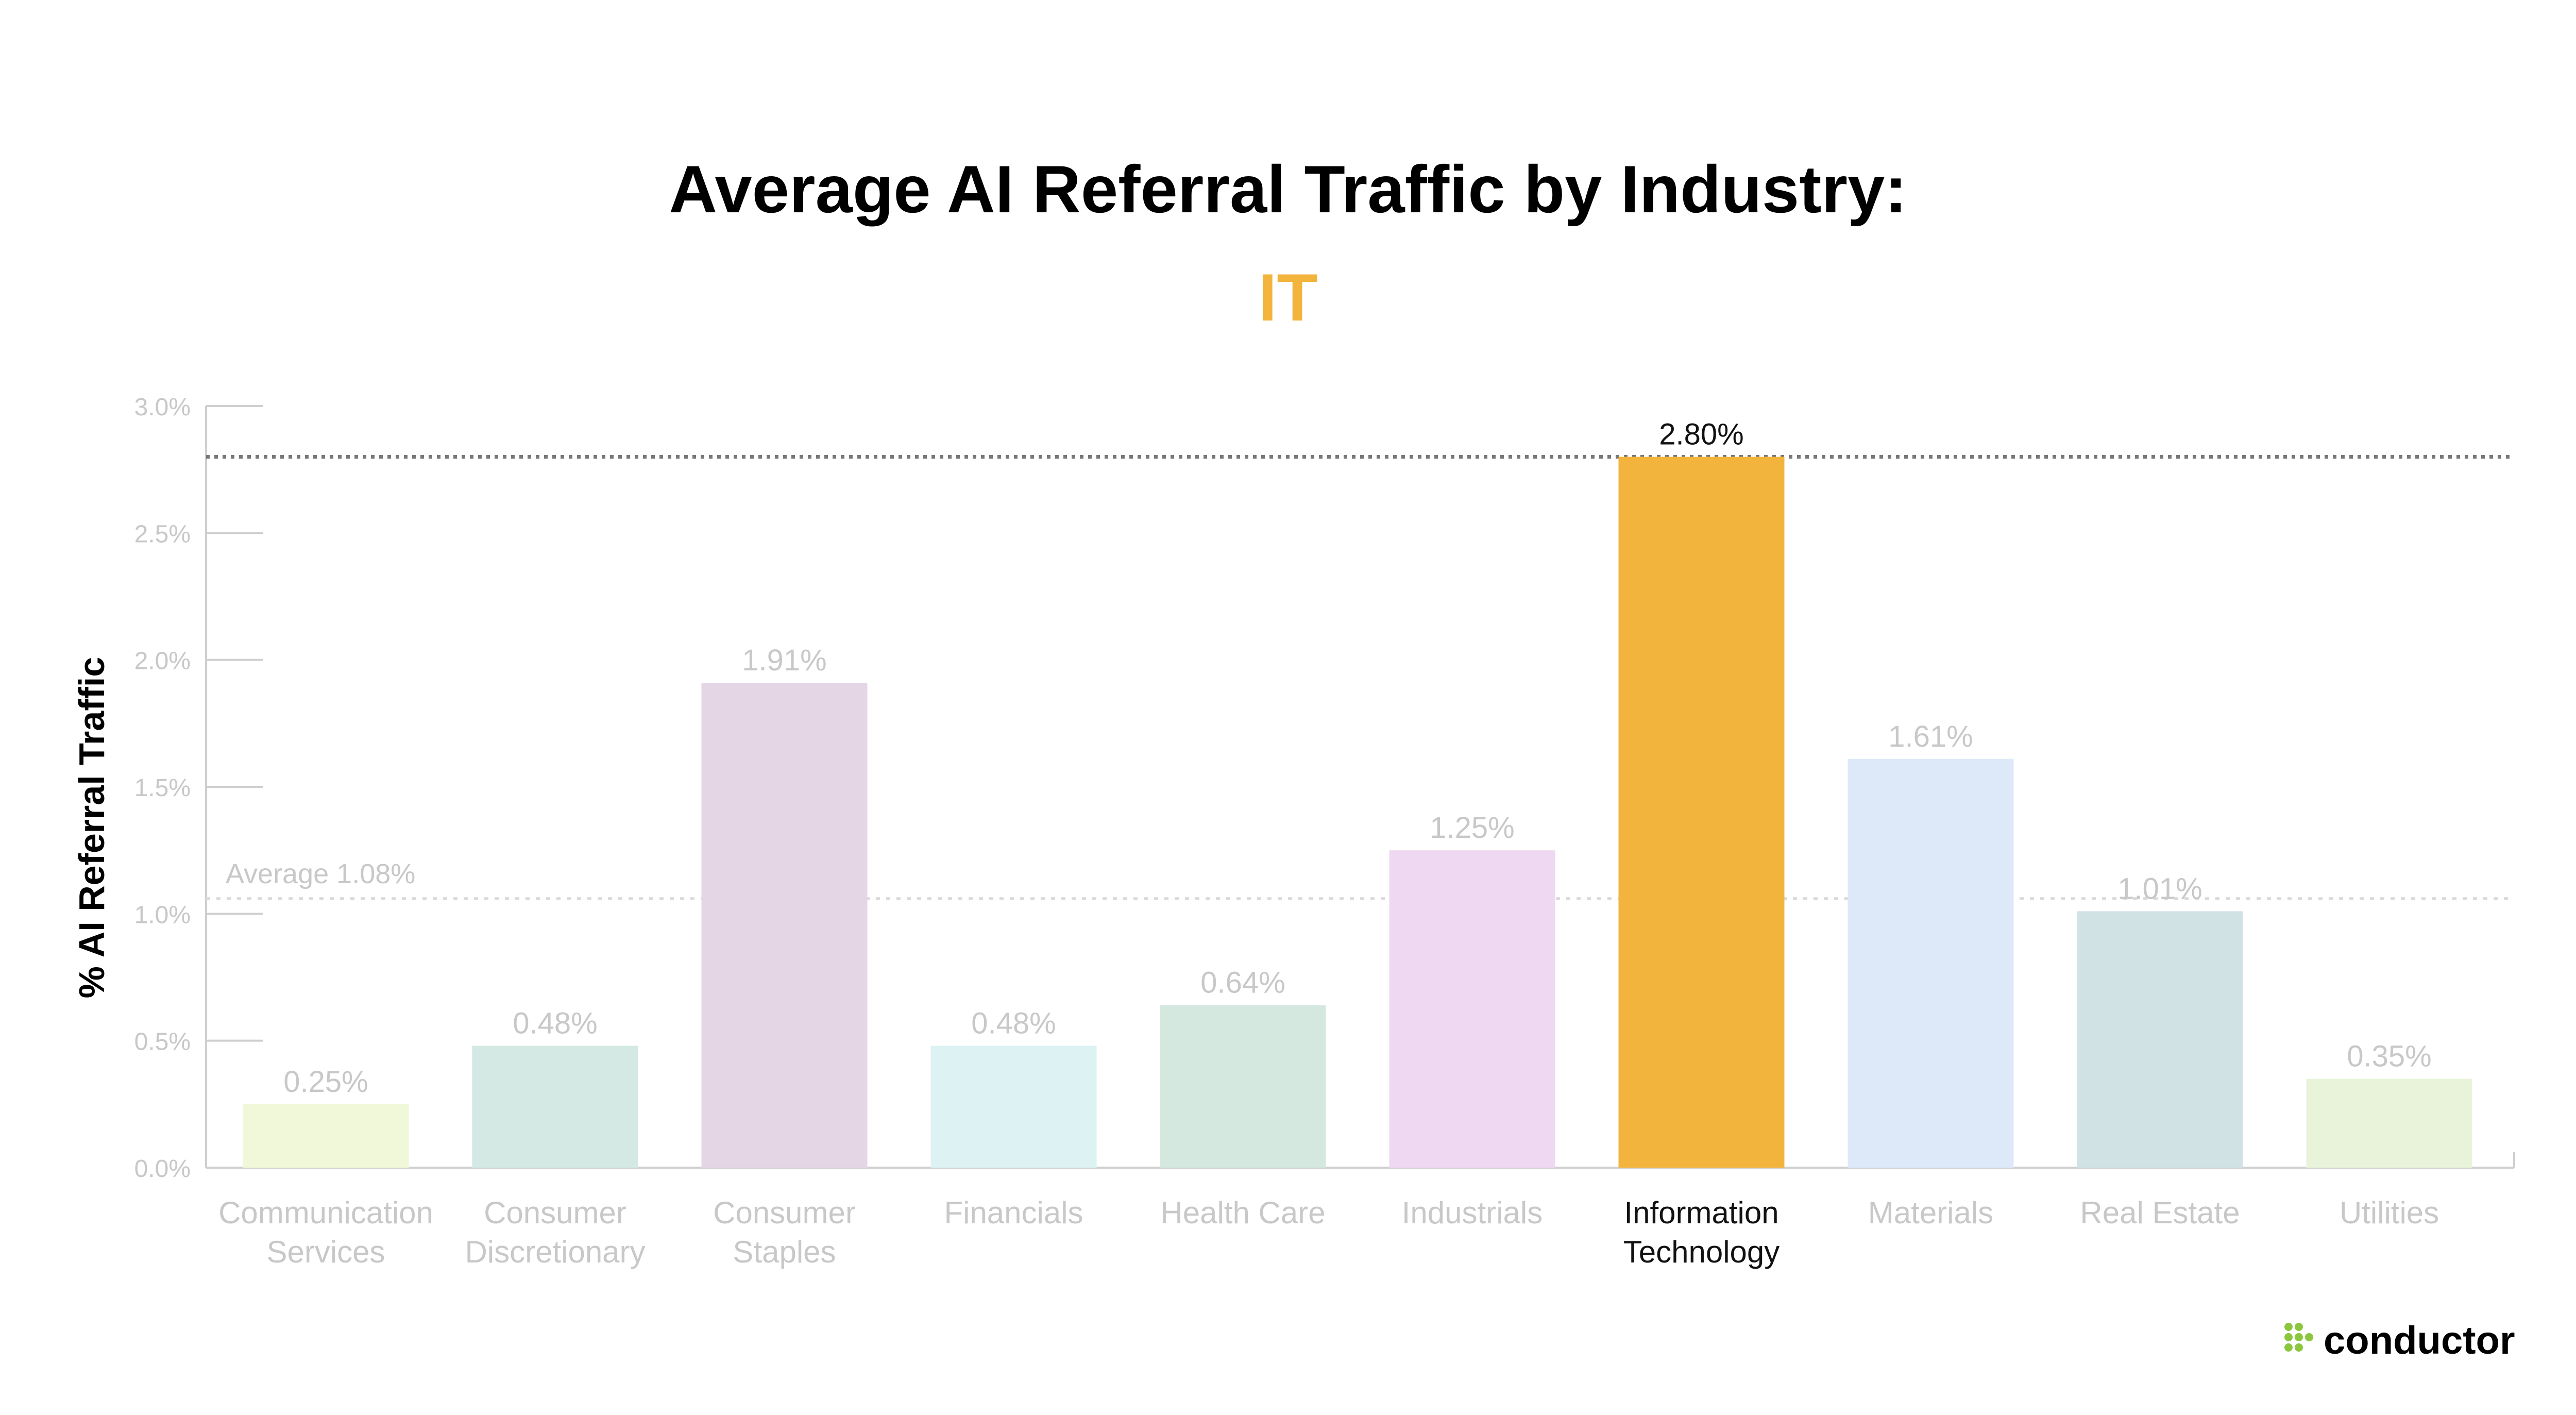 The image size is (2576, 1415). Describe the element at coordinates (320, 873) in the screenshot. I see `average-label: Average 1.08%` at that location.